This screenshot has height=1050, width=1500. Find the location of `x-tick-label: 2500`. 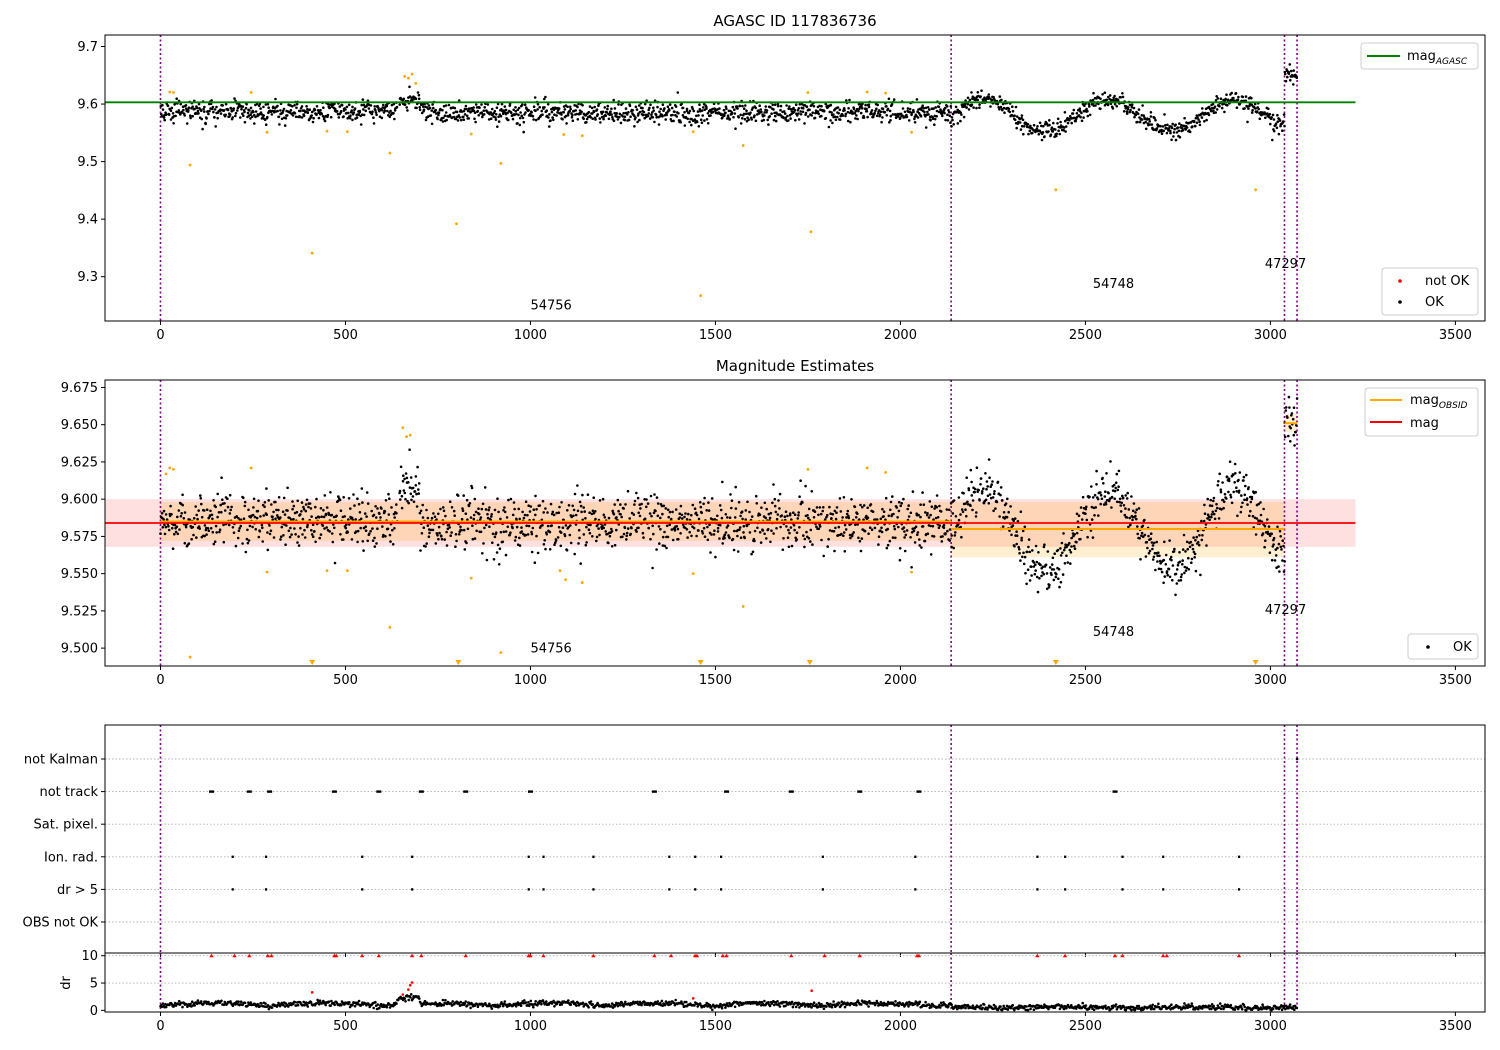

x-tick-label: 2500 is located at coordinates (1085, 335).